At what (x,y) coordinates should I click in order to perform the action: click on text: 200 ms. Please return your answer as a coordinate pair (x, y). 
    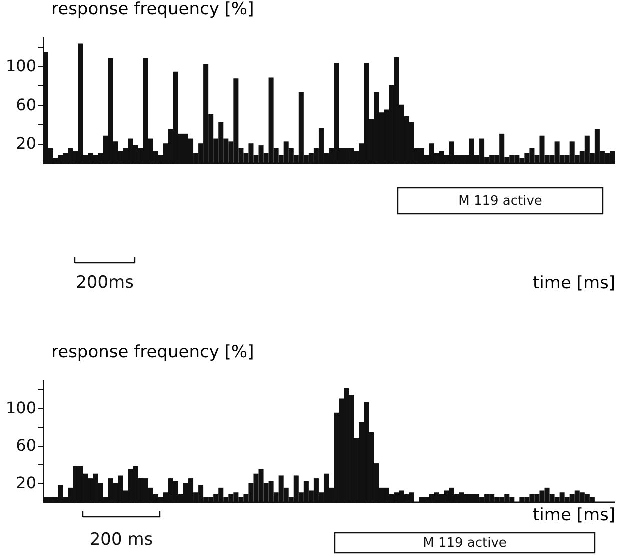
    Looking at the image, I should click on (122, 540).